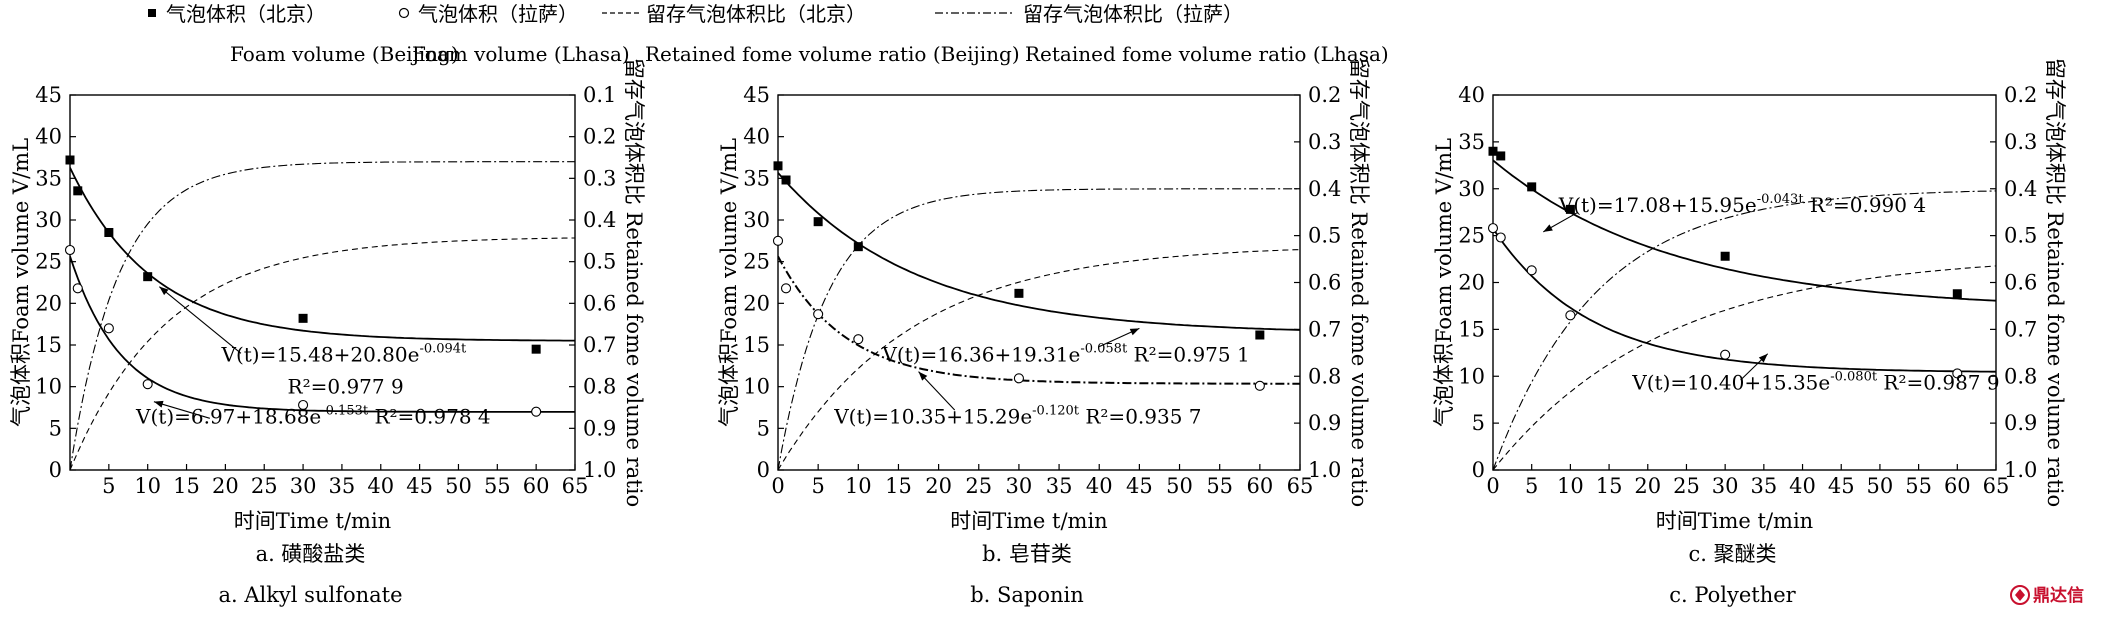  I want to click on equation-main: V(t)=10.40+15.35e, so click(1730, 382).